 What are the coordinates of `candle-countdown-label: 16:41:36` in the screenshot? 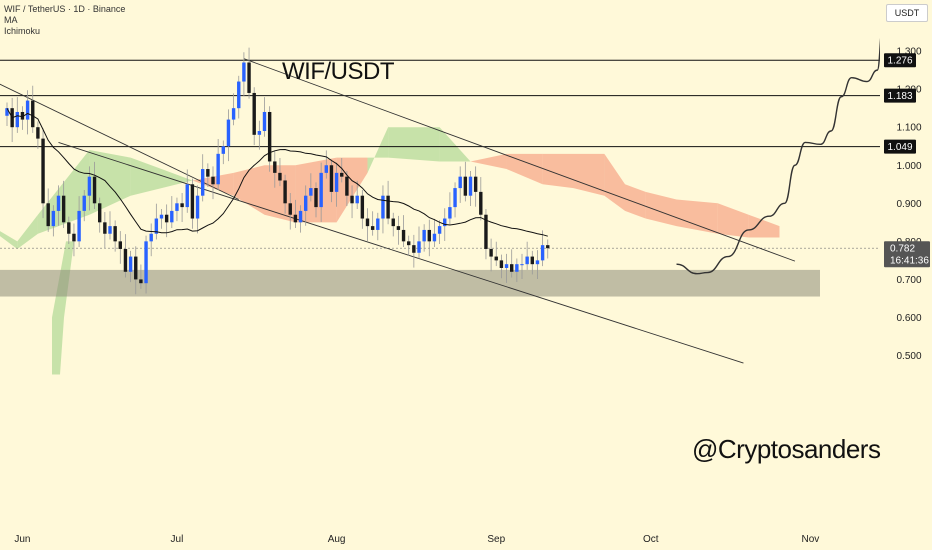 It's located at (909, 261).